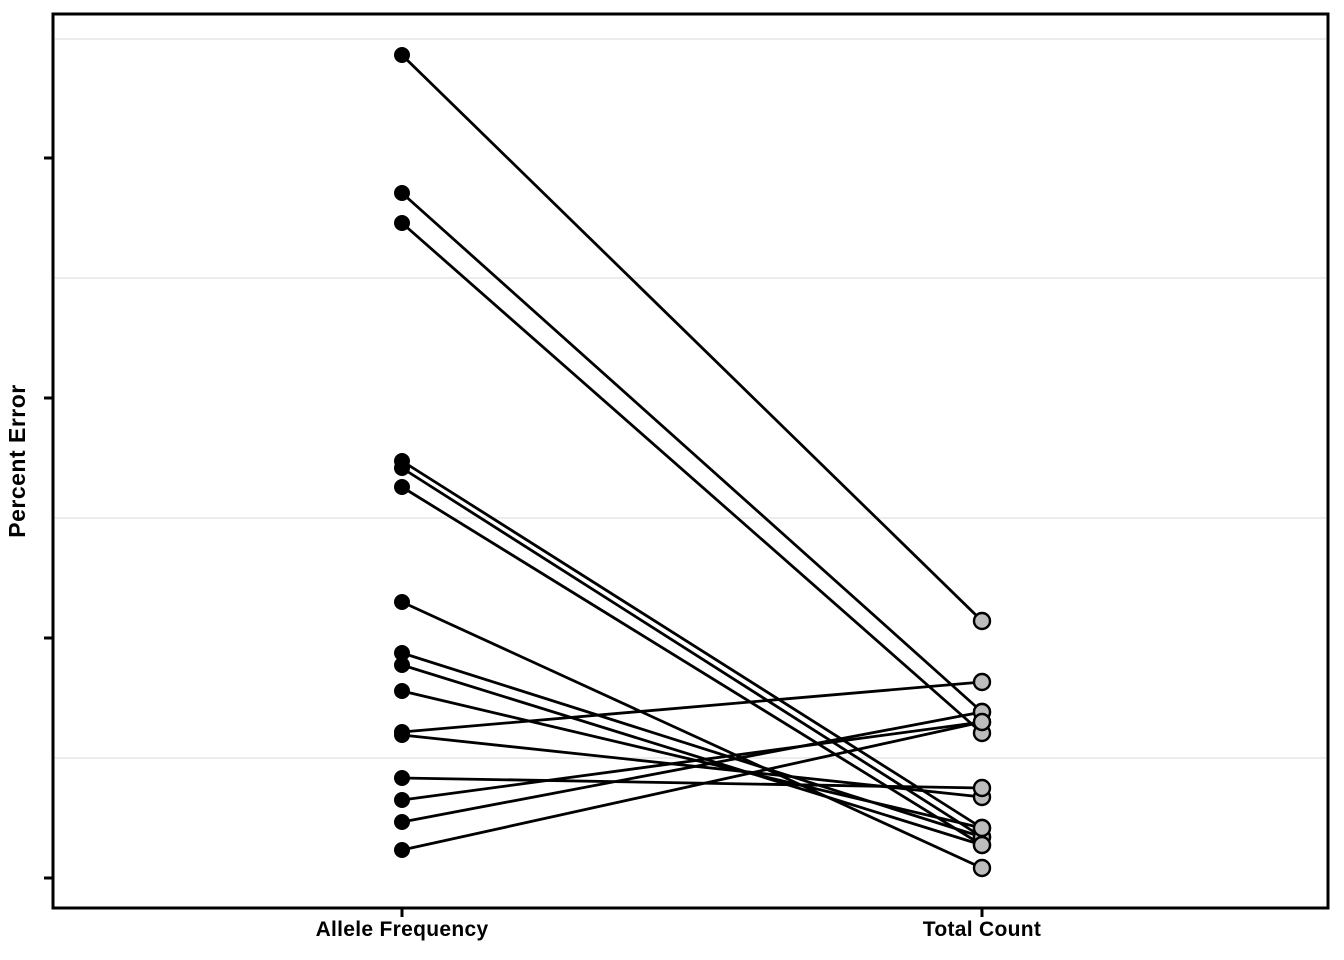 Image resolution: width=1344 pixels, height=960 pixels. Describe the element at coordinates (17, 461) in the screenshot. I see `y-axis-title: Percent Error` at that location.